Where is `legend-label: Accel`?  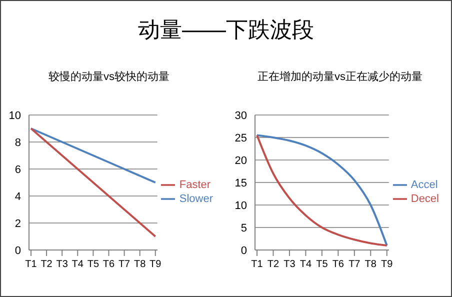
legend-label: Accel is located at coordinates (424, 184).